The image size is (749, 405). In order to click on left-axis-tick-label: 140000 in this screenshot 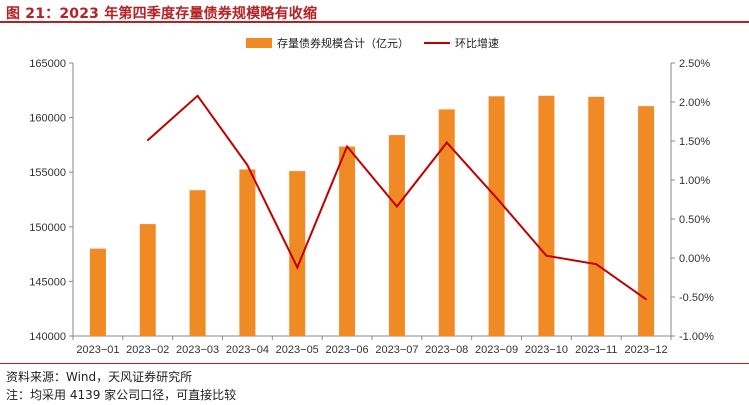, I will do `click(47, 337)`.